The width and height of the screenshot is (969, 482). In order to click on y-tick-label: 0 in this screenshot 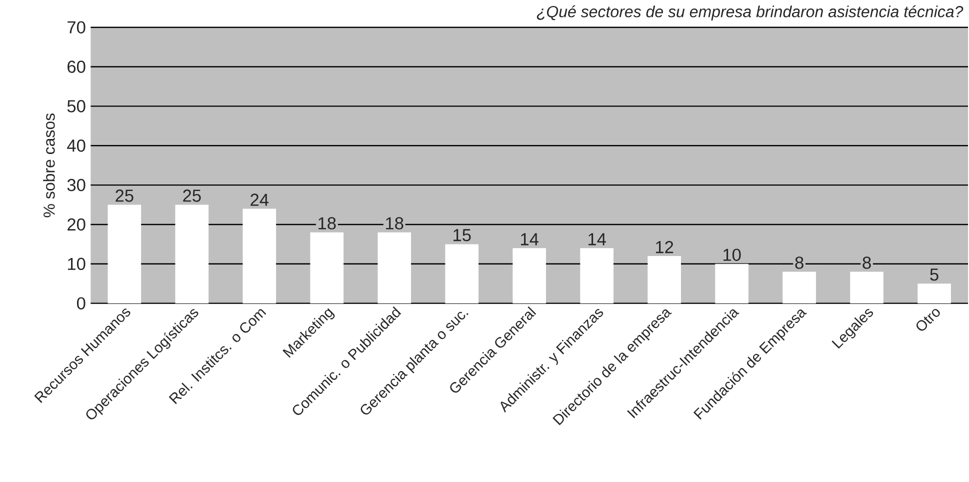, I will do `click(81, 303)`.